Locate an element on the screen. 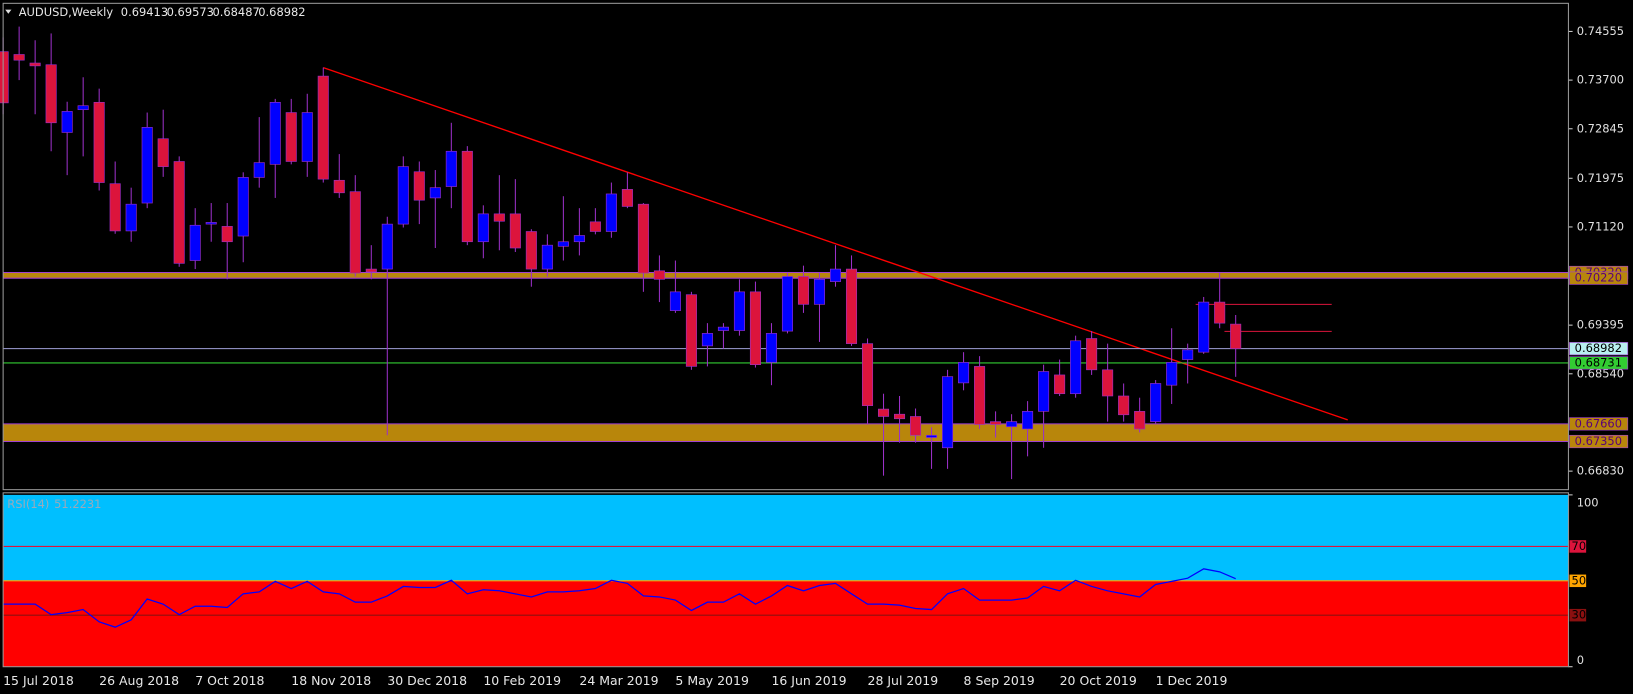  close-price: 0.68982 is located at coordinates (281, 12).